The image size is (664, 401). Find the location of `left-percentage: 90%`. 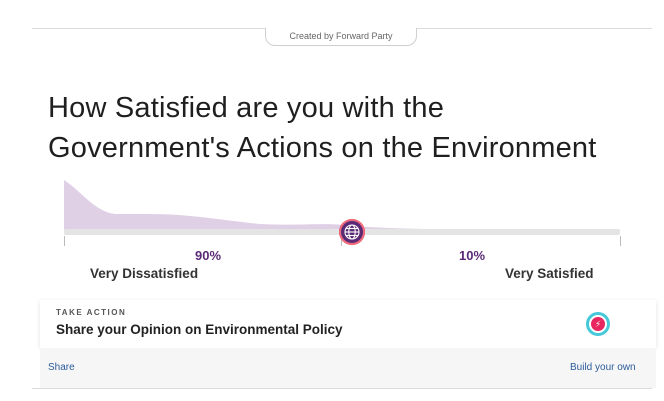

left-percentage: 90% is located at coordinates (208, 255).